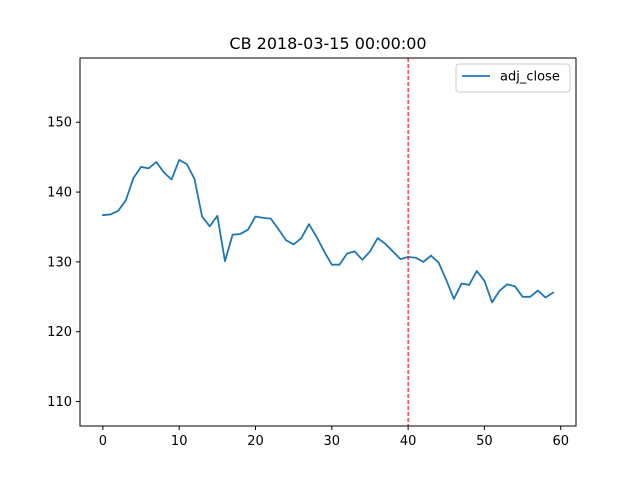 Image resolution: width=640 pixels, height=480 pixels. I want to click on x-tick-label: 20, so click(255, 441).